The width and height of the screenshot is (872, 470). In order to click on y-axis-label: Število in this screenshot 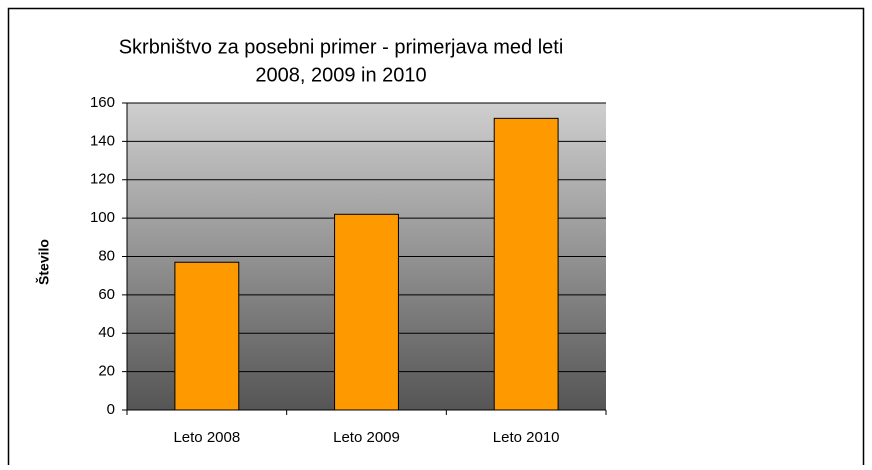, I will do `click(43, 262)`.